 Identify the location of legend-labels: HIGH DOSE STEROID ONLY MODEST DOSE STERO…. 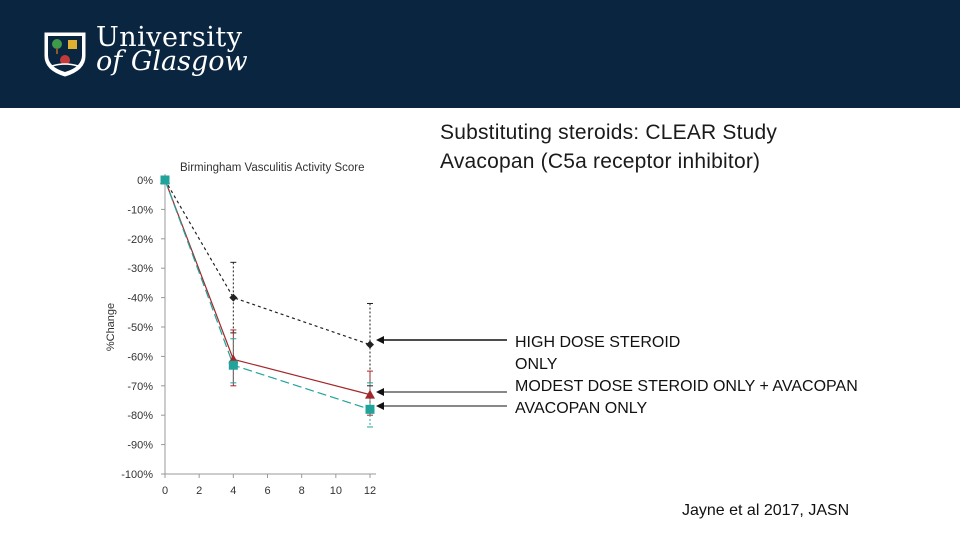
(725, 376).